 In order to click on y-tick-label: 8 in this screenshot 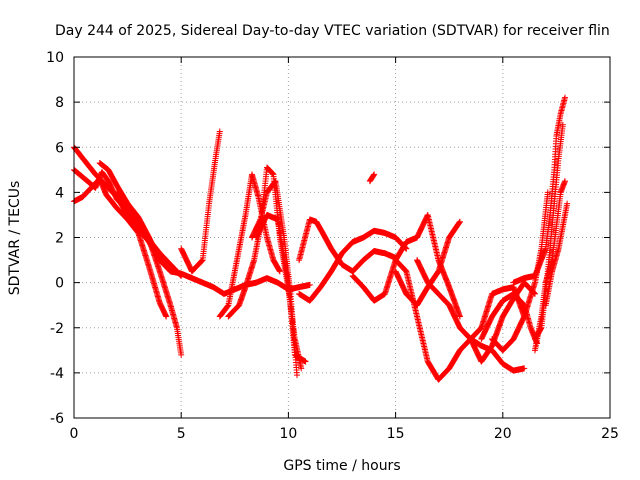, I will do `click(59, 103)`.